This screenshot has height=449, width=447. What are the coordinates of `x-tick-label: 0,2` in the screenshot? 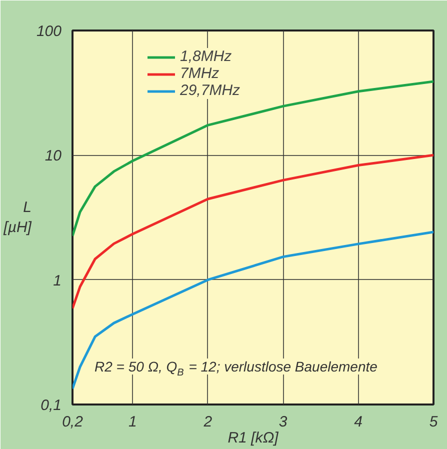 It's located at (73, 422).